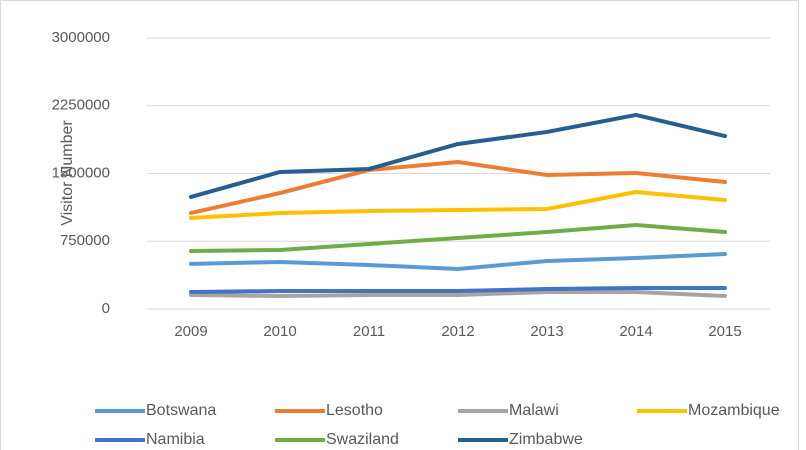 This screenshot has height=450, width=806. I want to click on y-tick-label: 3000000, so click(81, 37).